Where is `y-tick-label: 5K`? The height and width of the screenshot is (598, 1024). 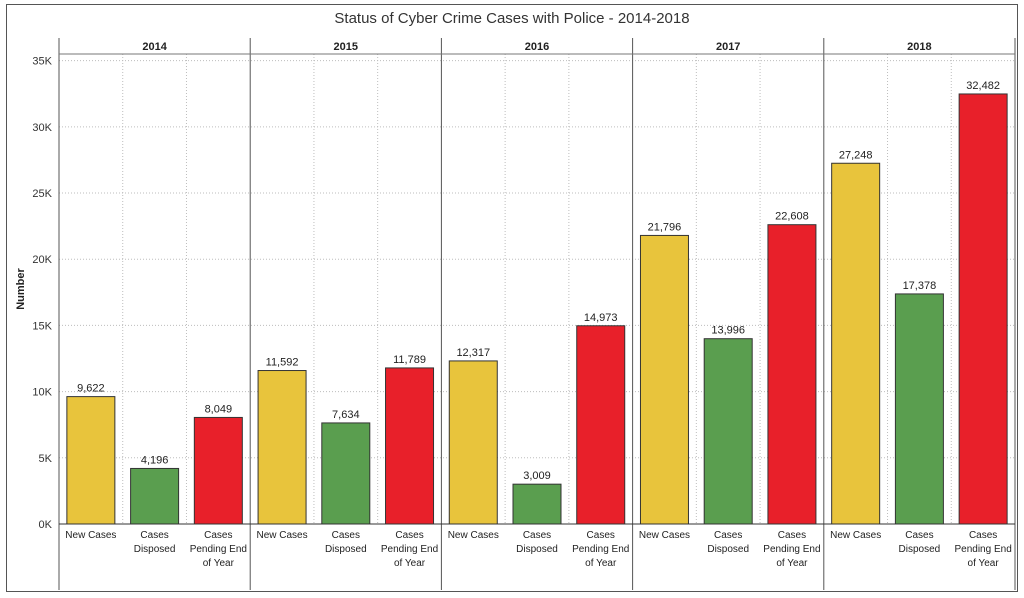 y-tick-label: 5K is located at coordinates (46, 459).